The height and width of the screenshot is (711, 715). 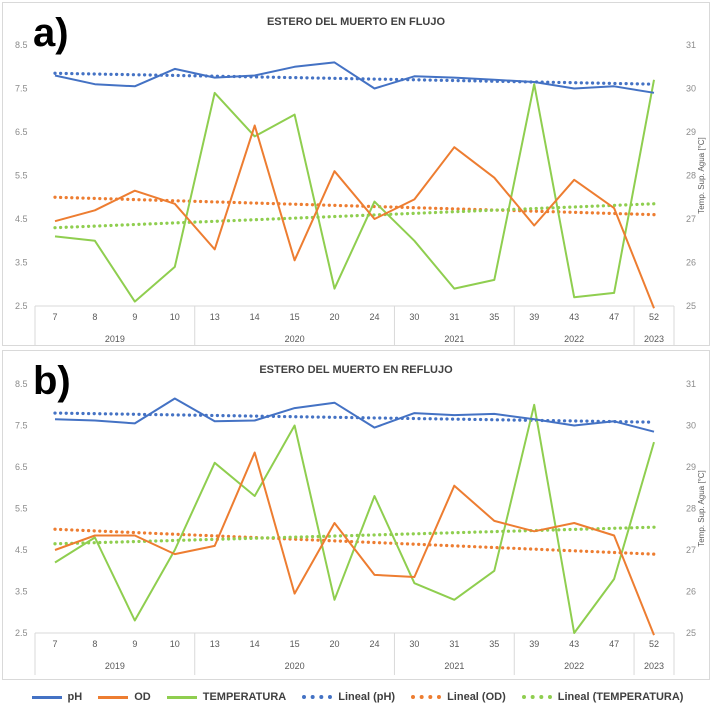 What do you see at coordinates (54, 644) in the screenshot?
I see `x-tick-label-b: 7` at bounding box center [54, 644].